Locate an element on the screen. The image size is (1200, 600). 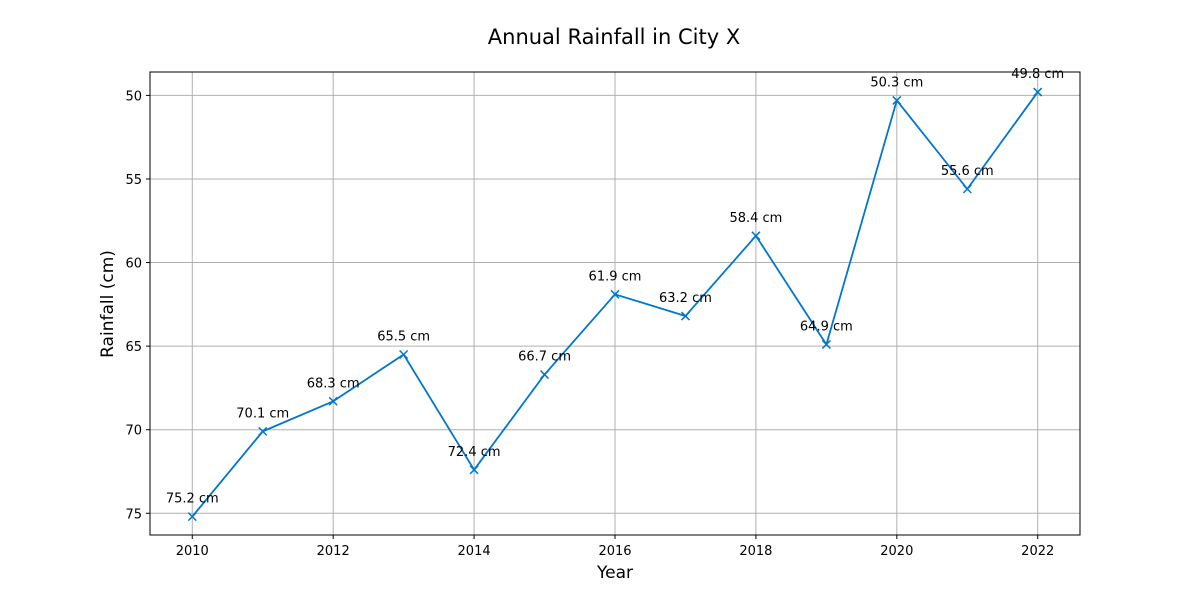
data-label: 65.5 cm is located at coordinates (403, 336).